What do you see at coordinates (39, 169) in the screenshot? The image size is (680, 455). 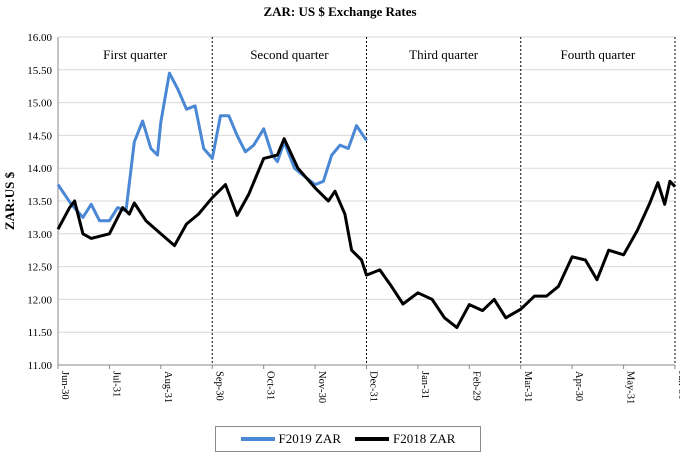 I see `y-tick-label: 14.00` at bounding box center [39, 169].